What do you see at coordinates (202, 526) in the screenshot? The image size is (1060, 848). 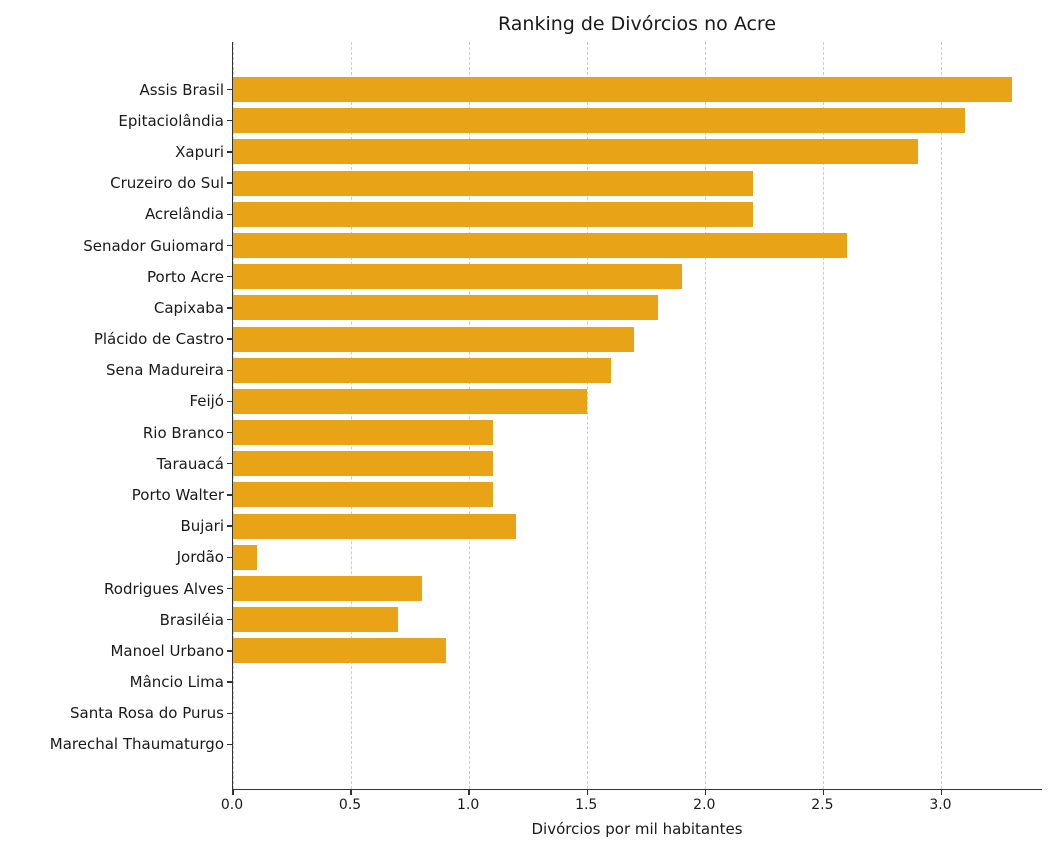 I see `y-tick-label: Bujari` at bounding box center [202, 526].